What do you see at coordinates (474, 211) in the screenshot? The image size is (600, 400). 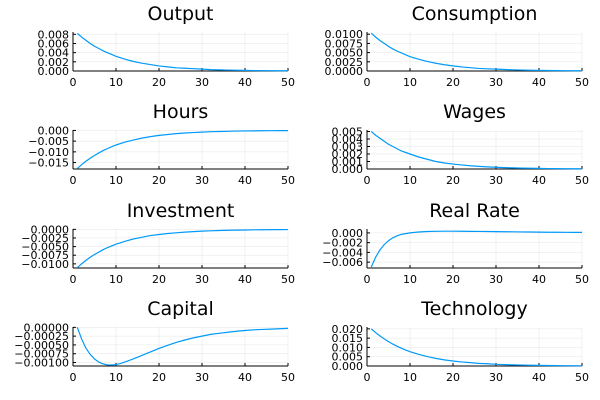 I see `subplot-title: Real Rate` at bounding box center [474, 211].